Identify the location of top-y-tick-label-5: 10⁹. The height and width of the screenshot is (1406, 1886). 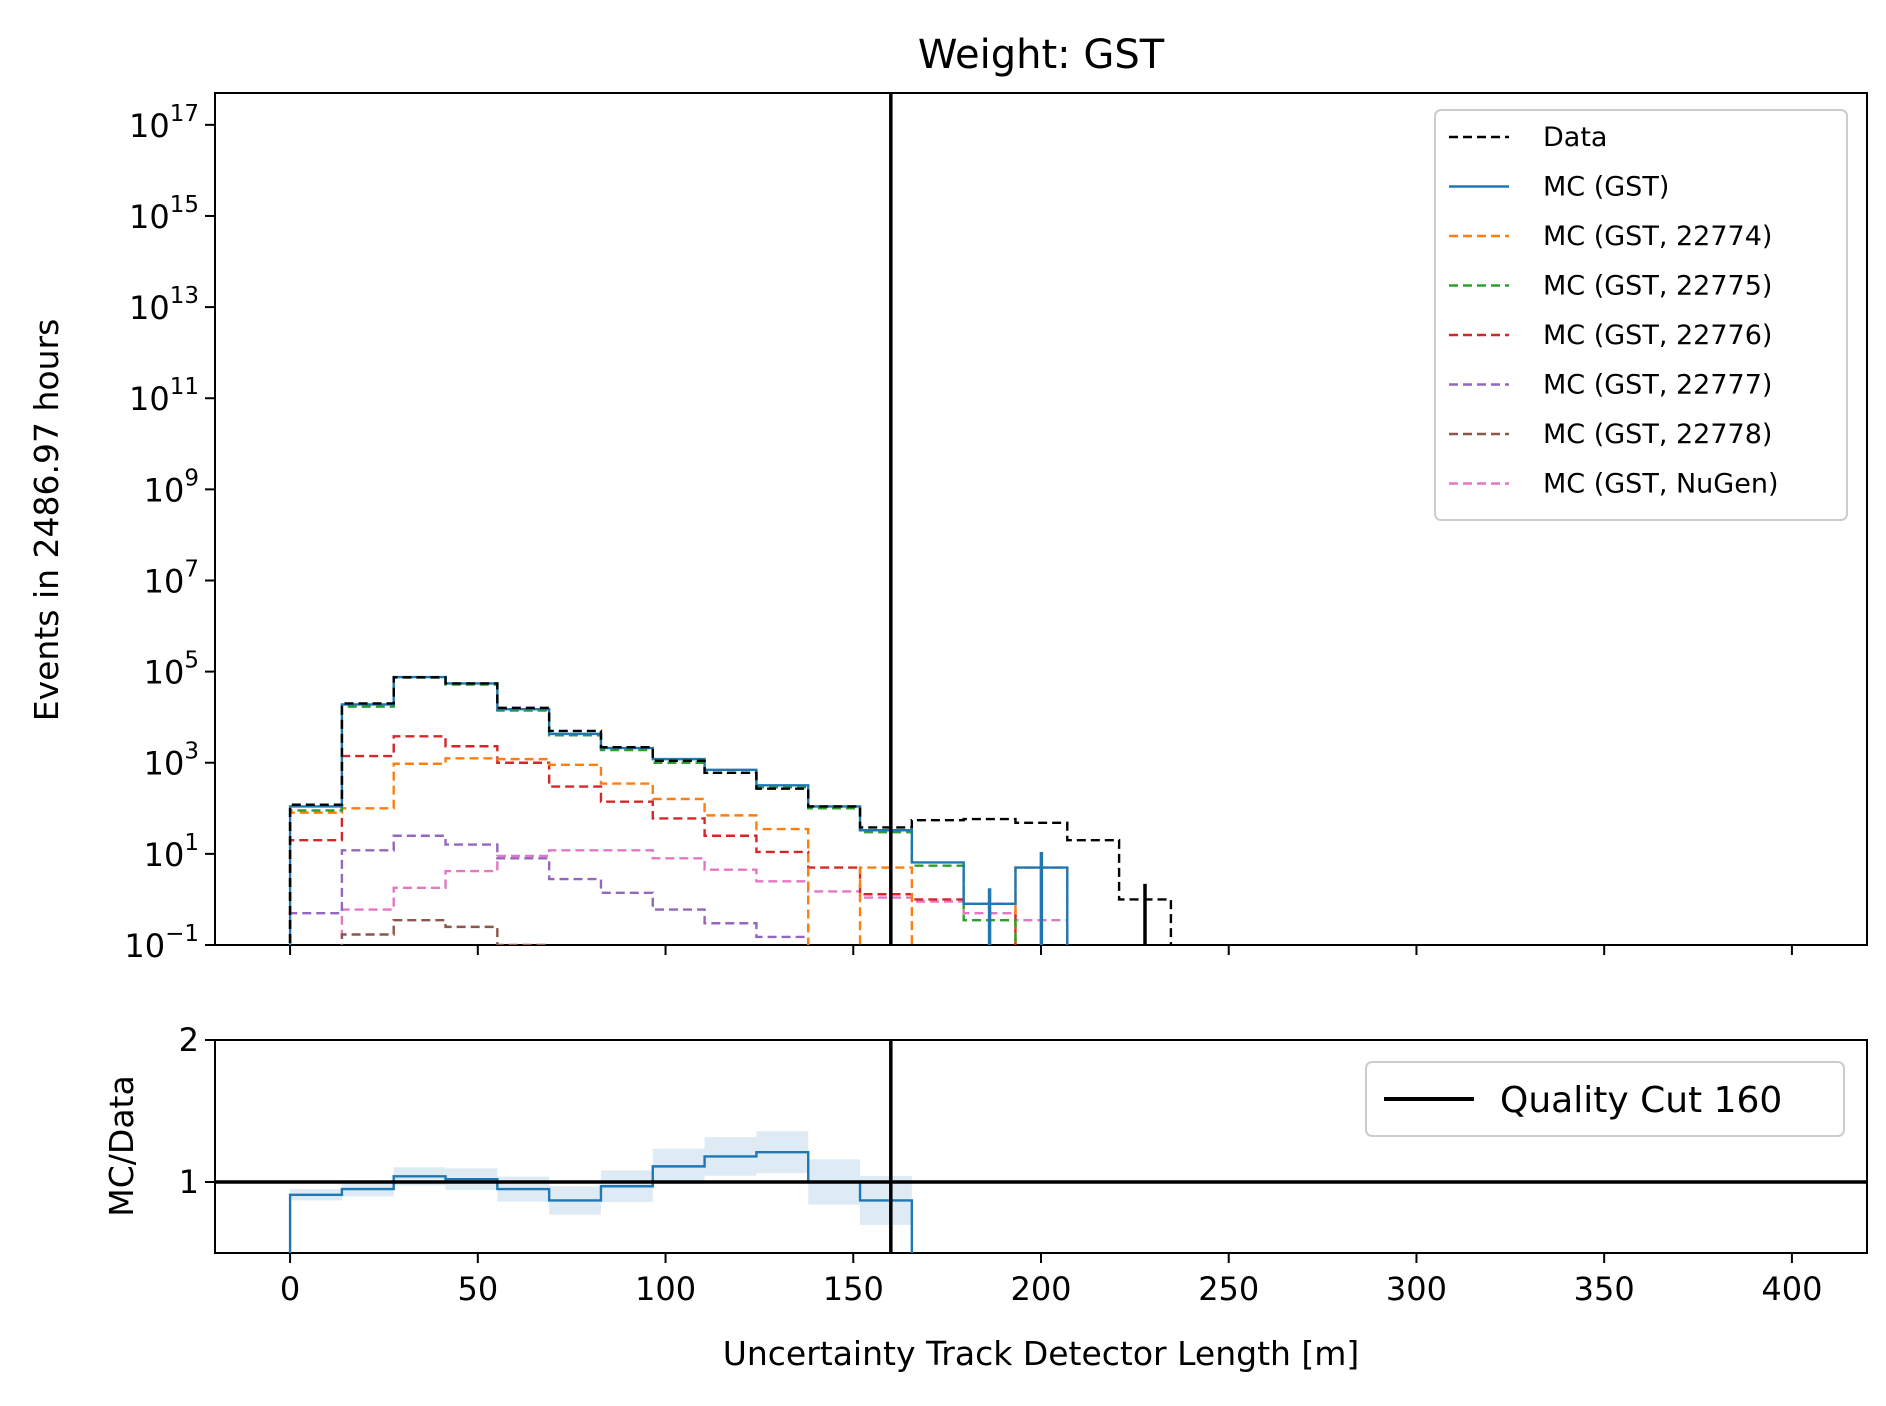
(171, 487).